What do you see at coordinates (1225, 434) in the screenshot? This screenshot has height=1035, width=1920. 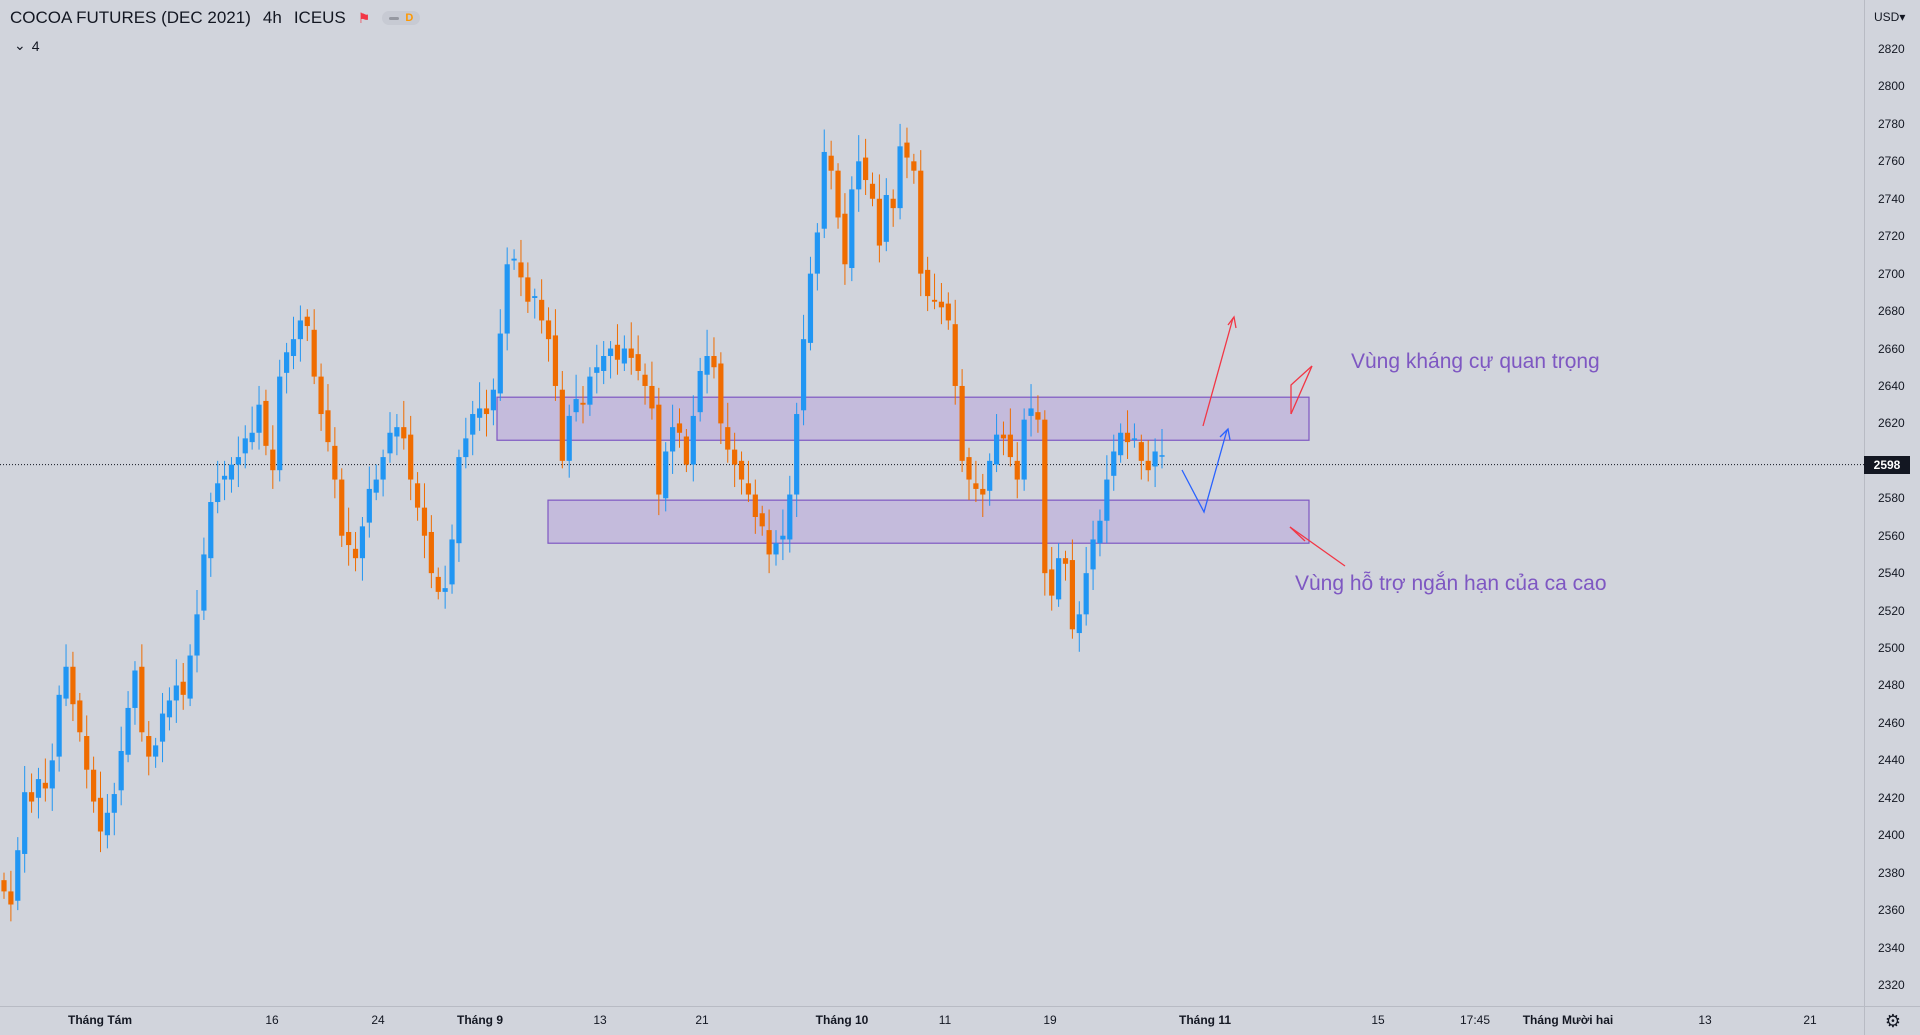 I see `blue-path-arrowhead` at bounding box center [1225, 434].